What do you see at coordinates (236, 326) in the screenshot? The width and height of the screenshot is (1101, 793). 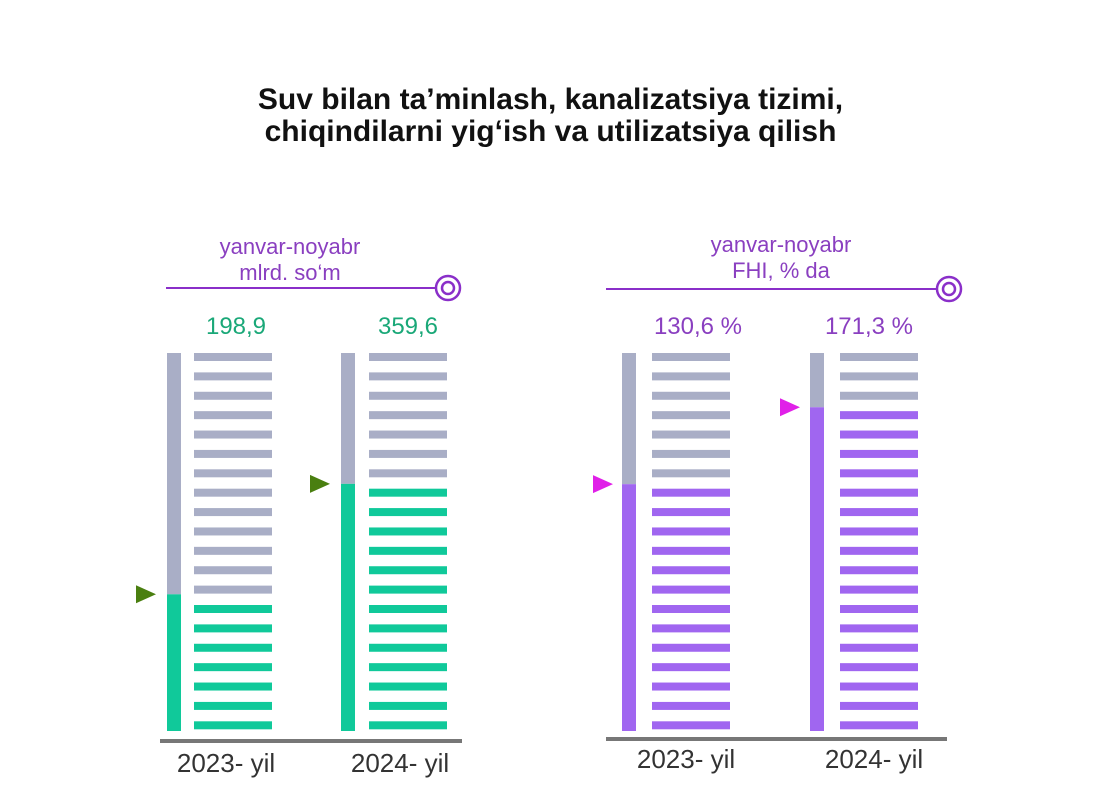 I see `value-label: 198,9` at bounding box center [236, 326].